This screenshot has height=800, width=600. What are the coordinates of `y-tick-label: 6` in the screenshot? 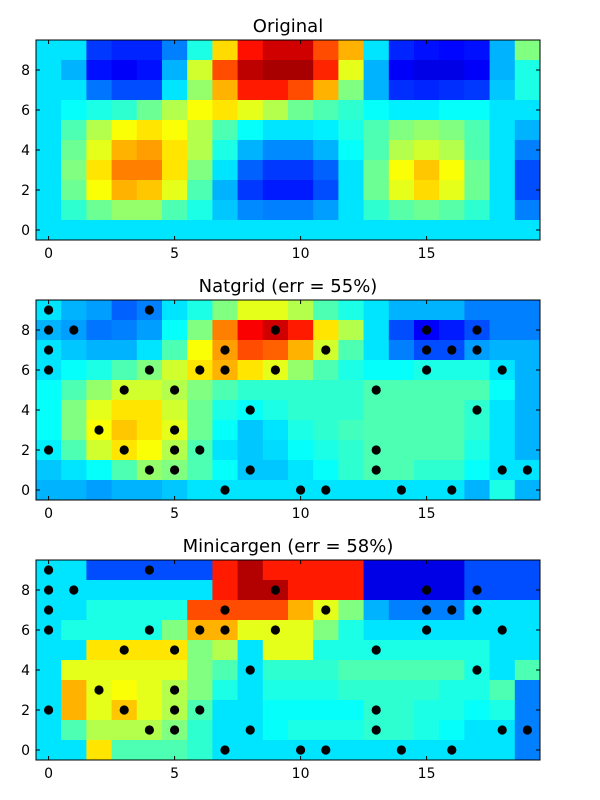 It's located at (25, 631).